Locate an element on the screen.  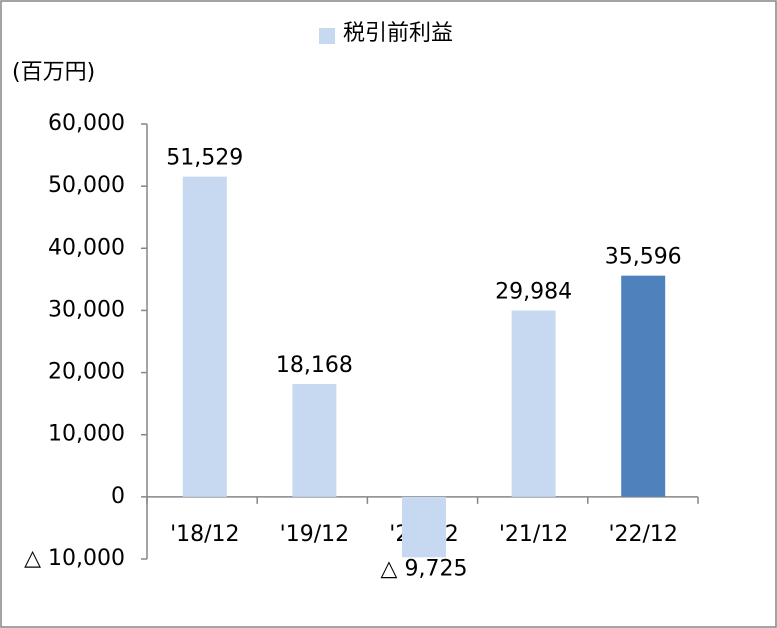
data-label: 35,596 is located at coordinates (643, 257).